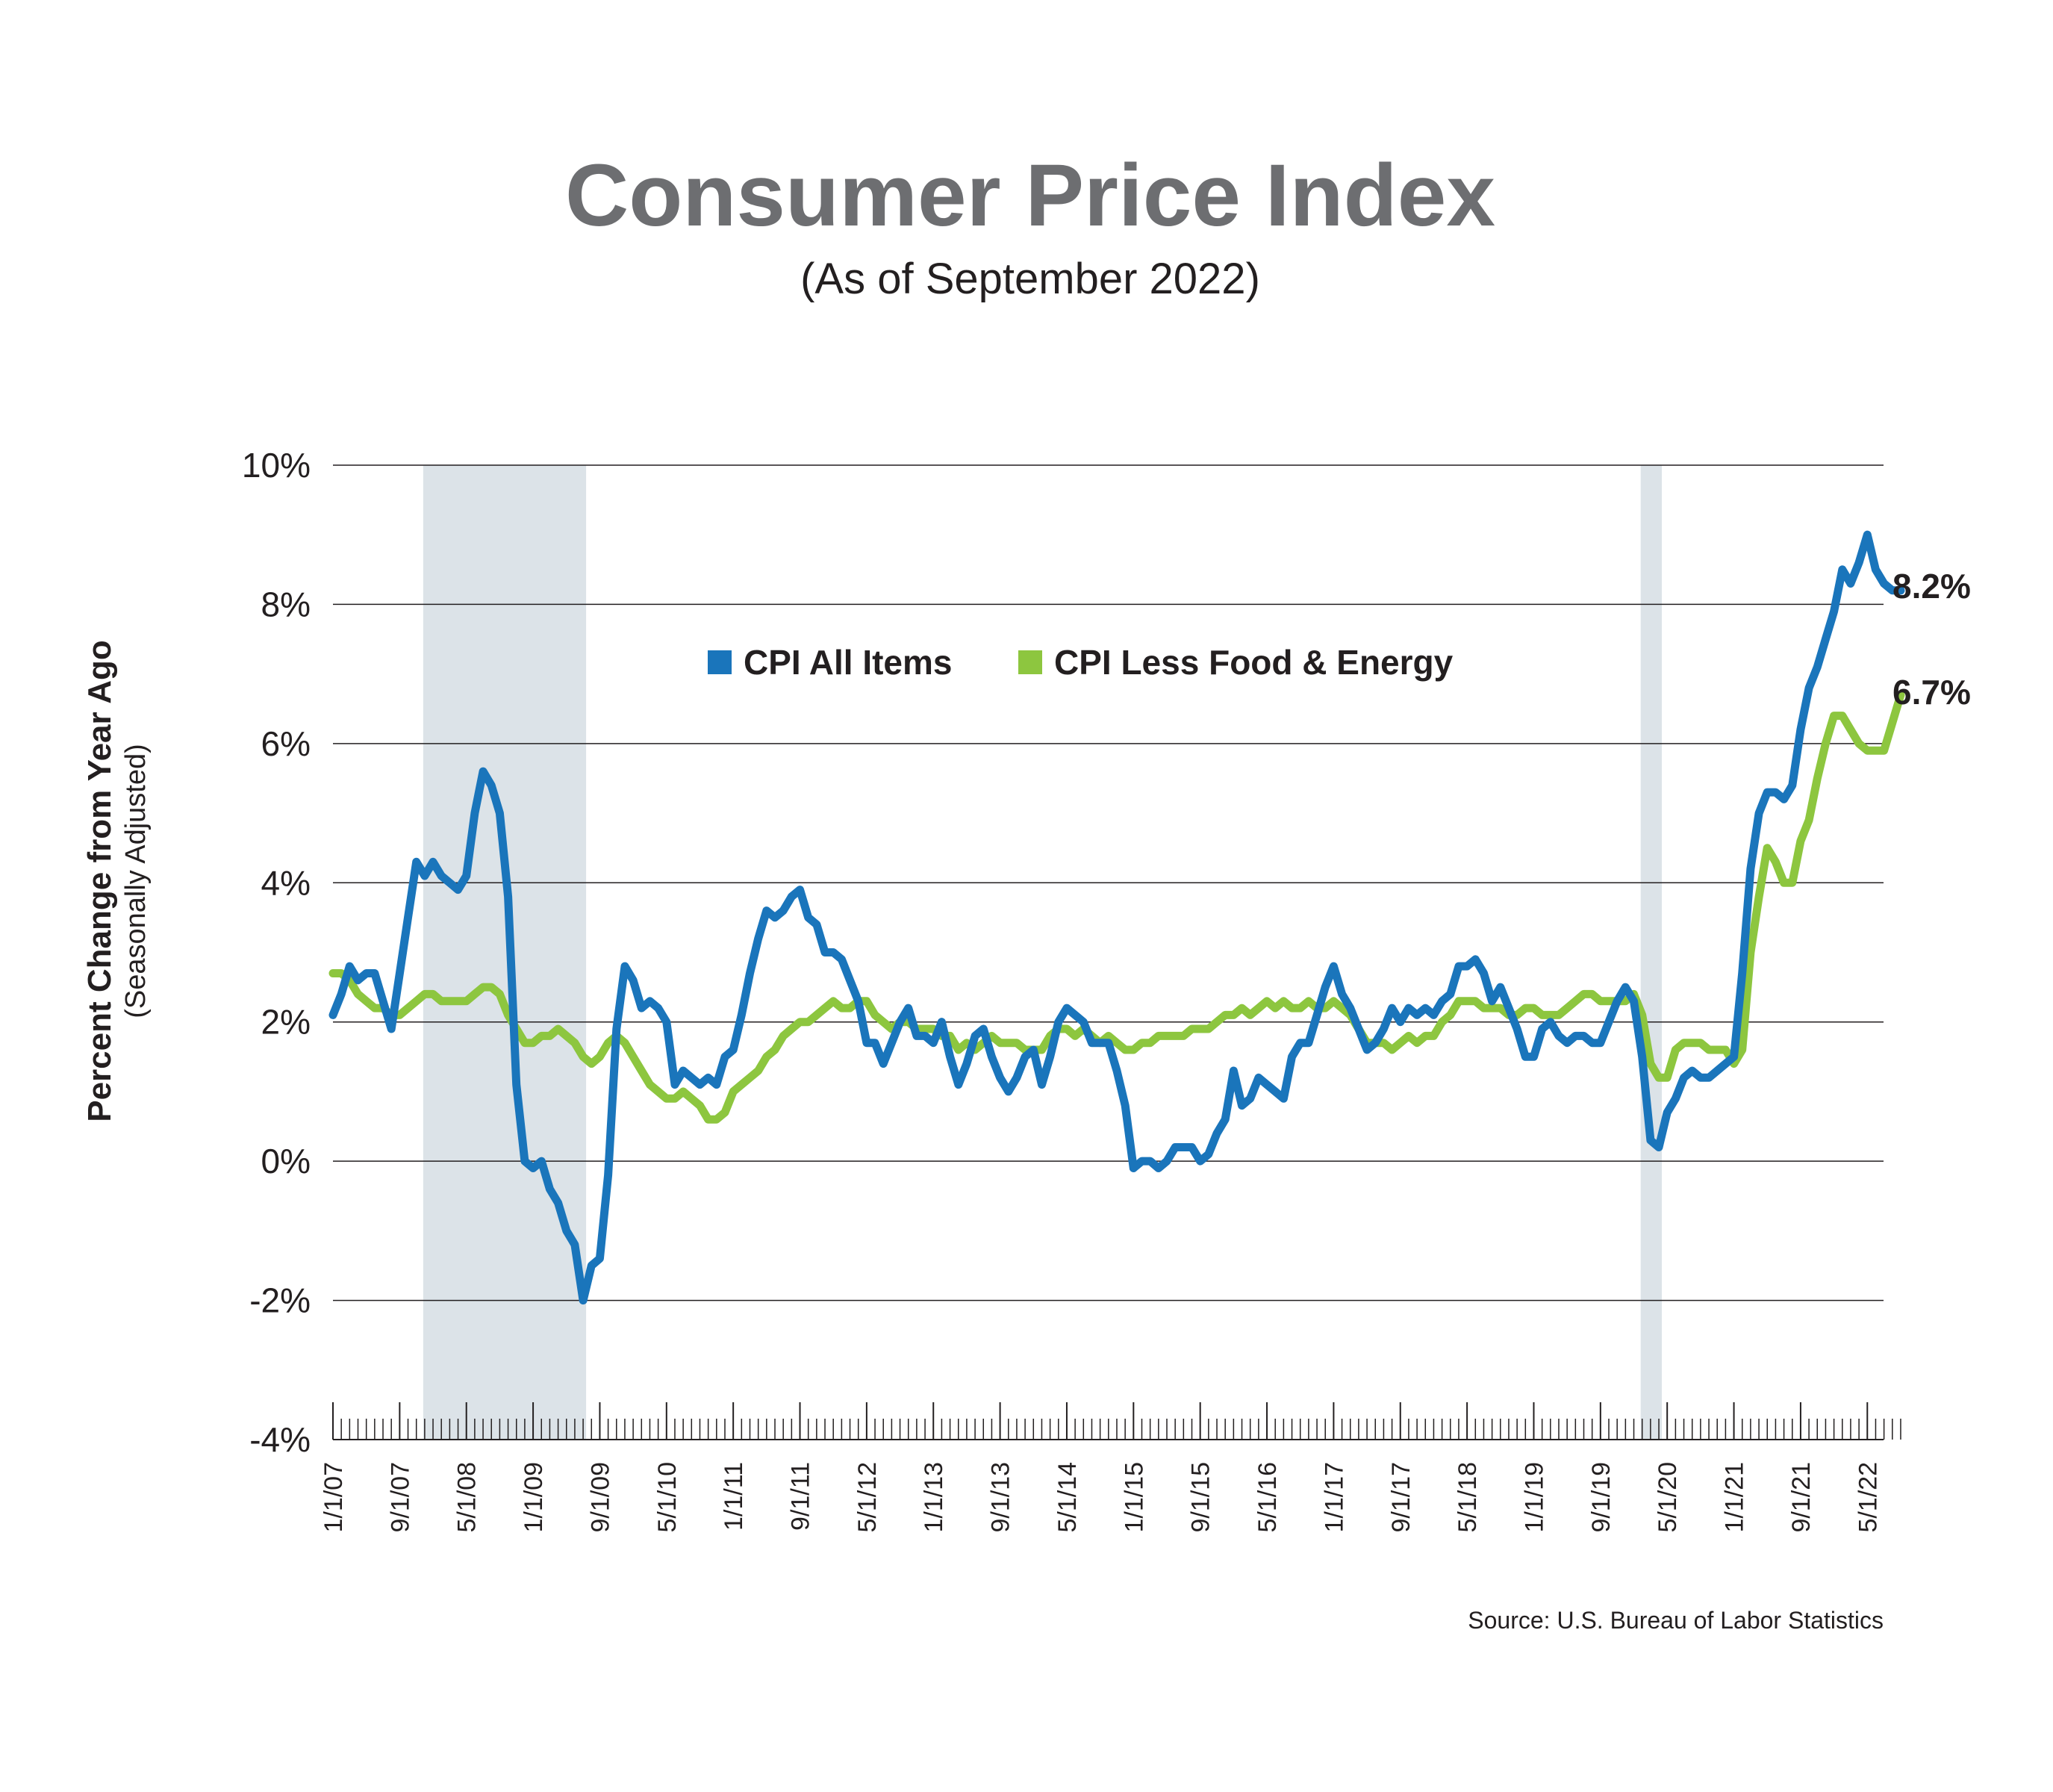  I want to click on y-axis-ticks: 10% 8% 6% 4% 2% 0% -2% -4%, so click(276, 952).